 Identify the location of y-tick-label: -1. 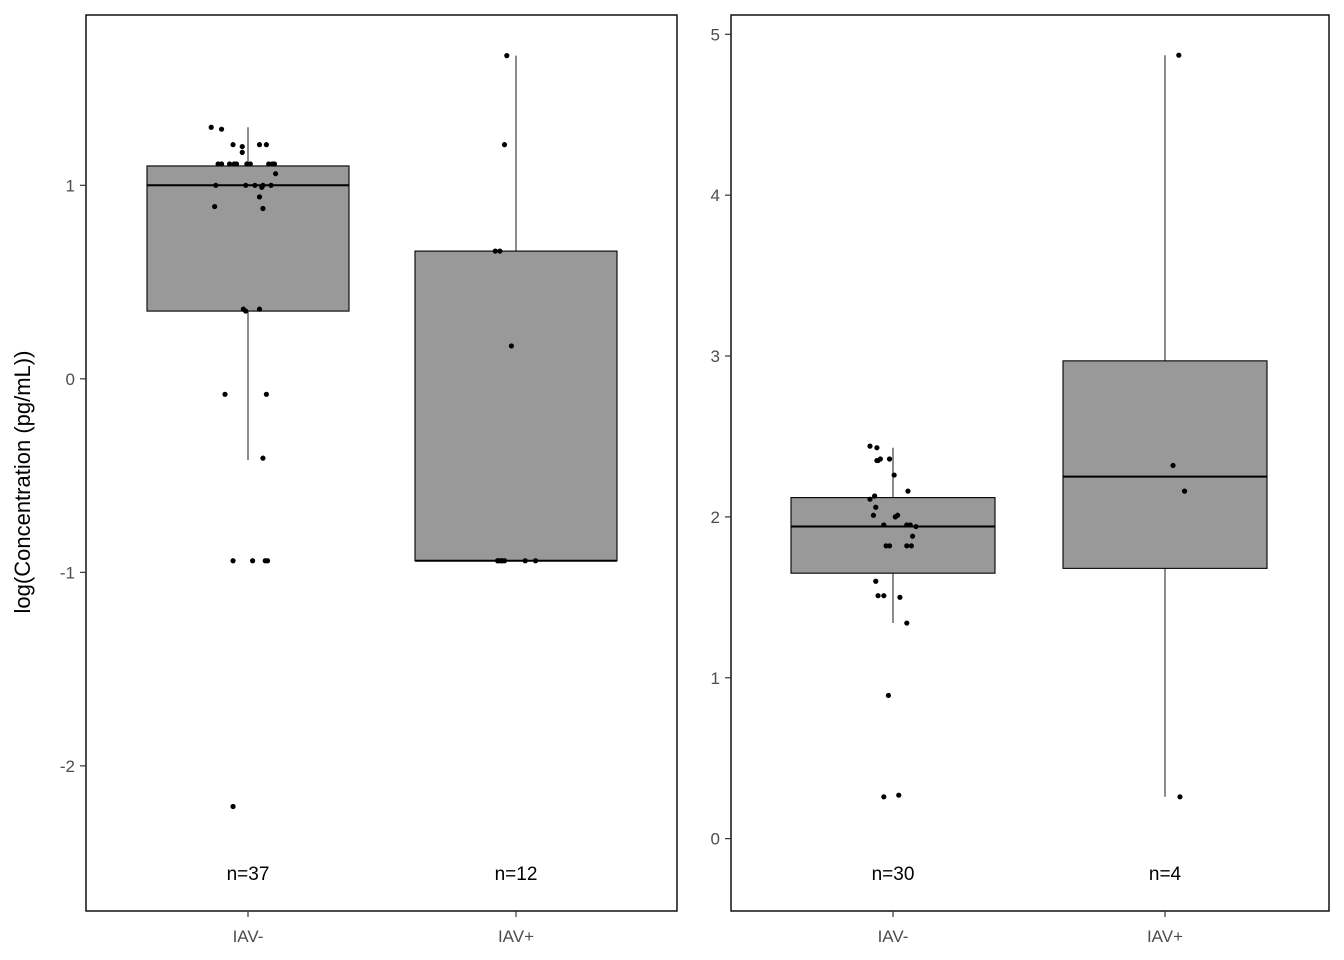
(67, 572).